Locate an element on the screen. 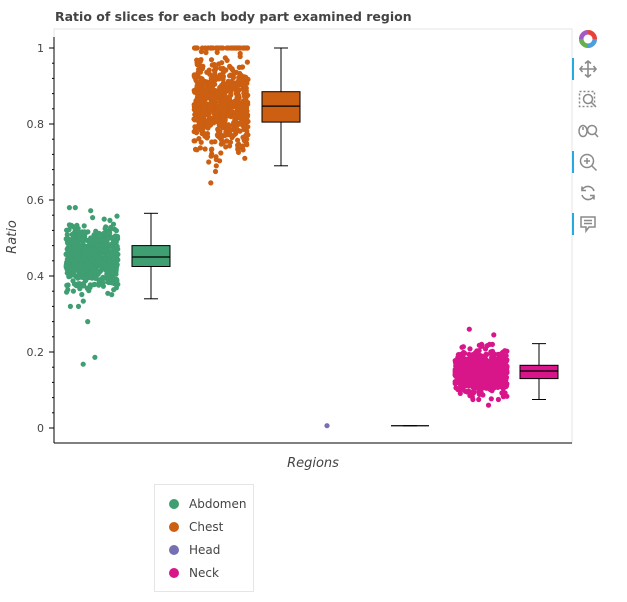 The height and width of the screenshot is (602, 627). box-iqr is located at coordinates (151, 256).